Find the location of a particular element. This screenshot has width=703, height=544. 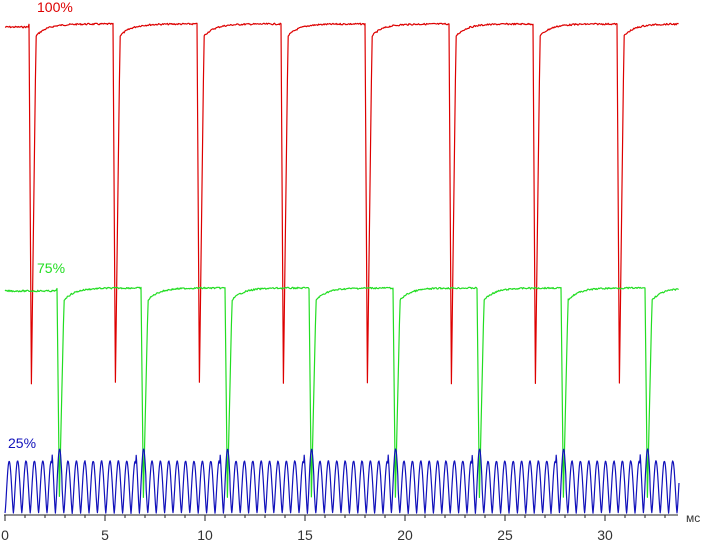

series-label-100: 100% is located at coordinates (55, 7).